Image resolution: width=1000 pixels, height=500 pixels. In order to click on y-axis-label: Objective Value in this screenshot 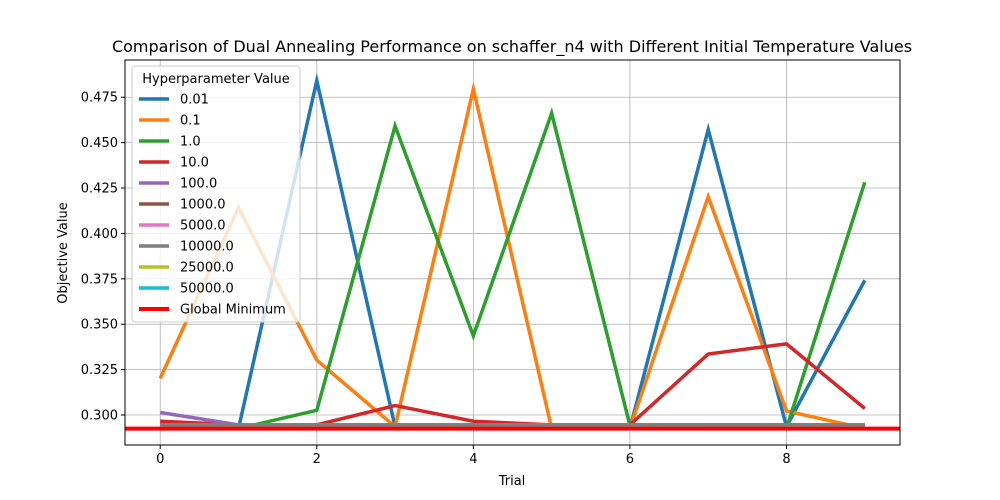, I will do `click(63, 252)`.